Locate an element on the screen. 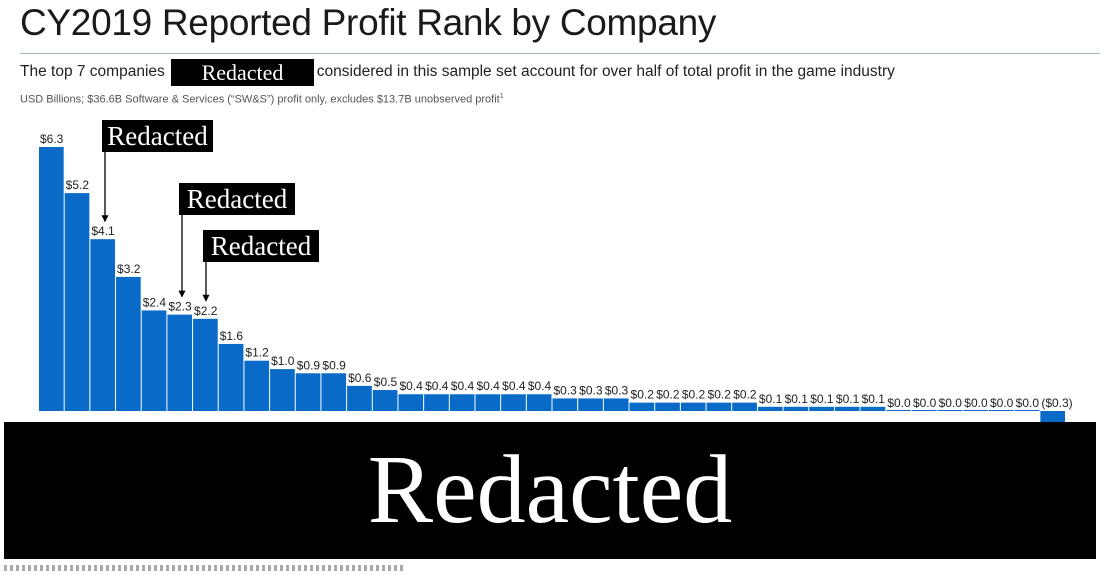 Image resolution: width=1106 pixels, height=575 pixels. data-label-39: $0.0 is located at coordinates (1028, 403).